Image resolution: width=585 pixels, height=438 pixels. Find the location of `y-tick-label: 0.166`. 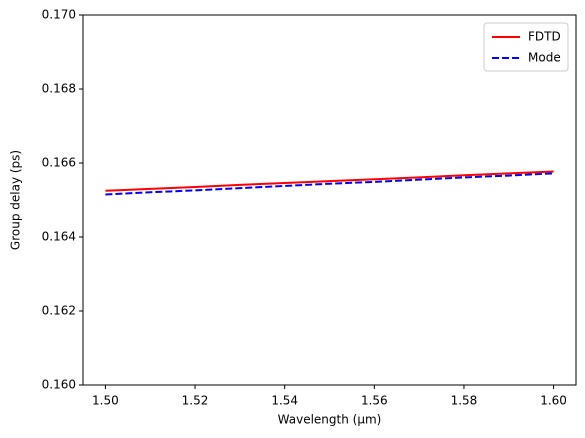

y-tick-label: 0.166 is located at coordinates (59, 163).